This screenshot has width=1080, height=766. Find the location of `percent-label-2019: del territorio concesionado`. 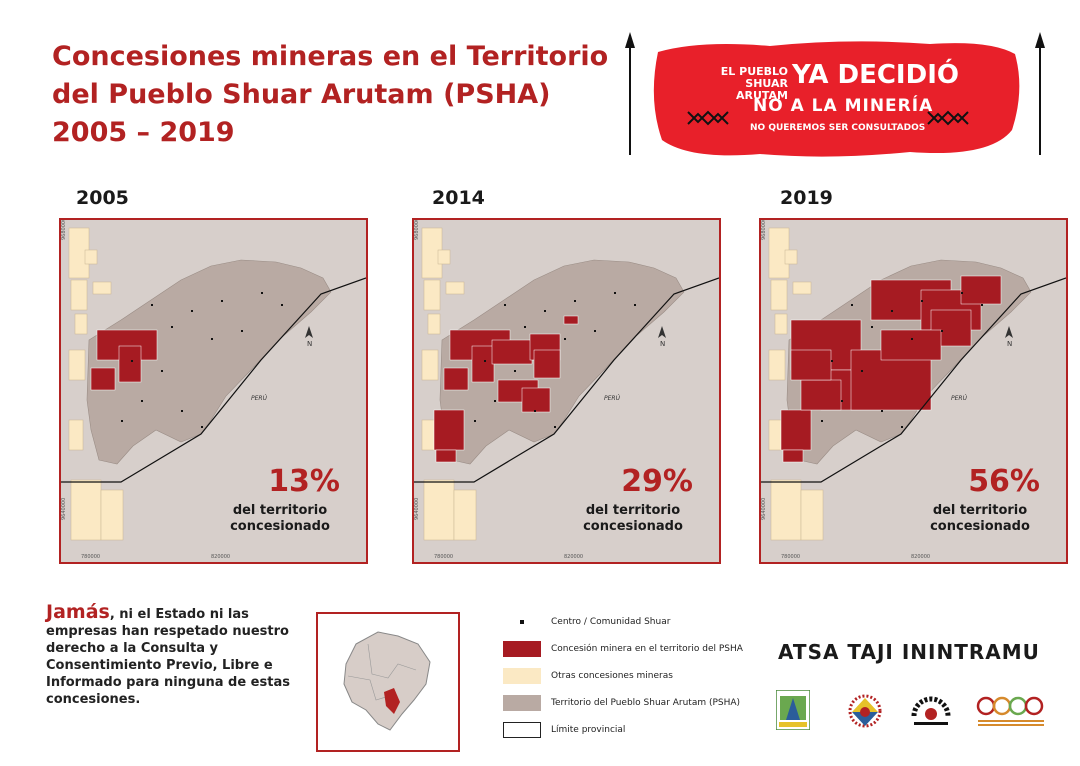

percent-label-2019: del territorio concesionado is located at coordinates (980, 519).